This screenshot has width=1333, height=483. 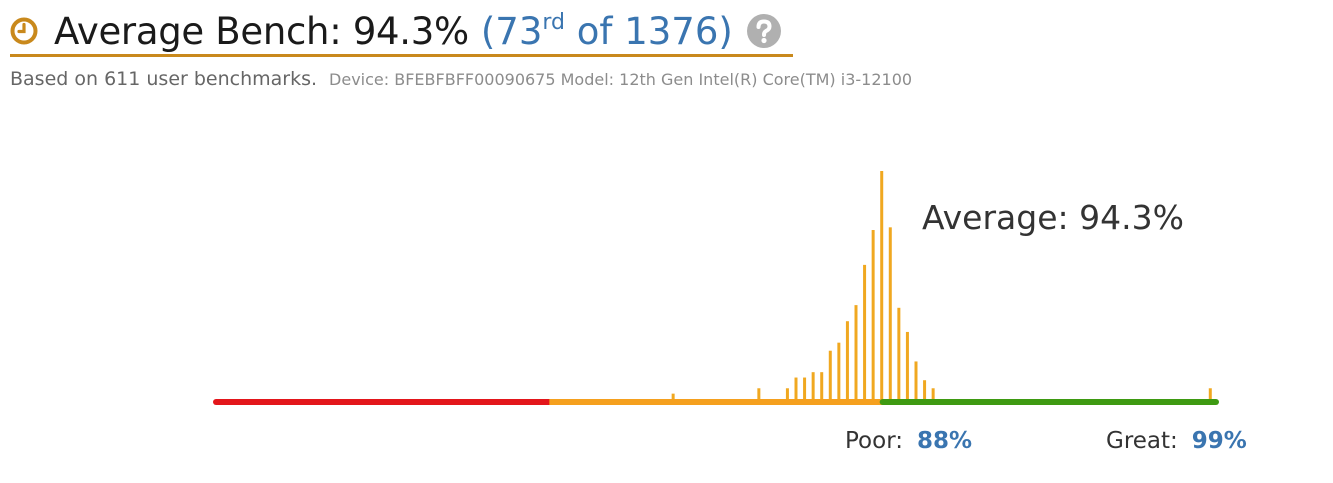 I want to click on rank-position: (73, so click(x=511, y=31).